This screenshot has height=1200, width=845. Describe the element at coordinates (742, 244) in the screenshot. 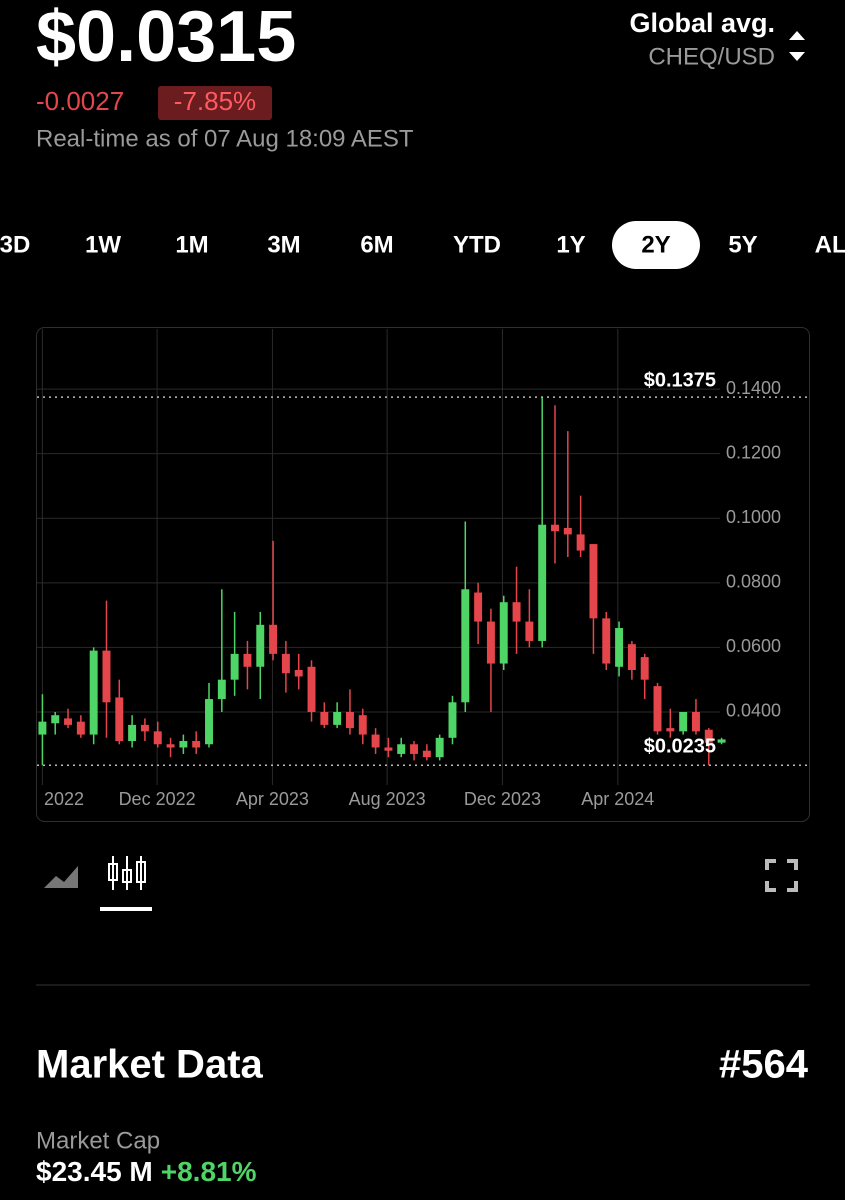

I see `range-tab: 5Y` at that location.